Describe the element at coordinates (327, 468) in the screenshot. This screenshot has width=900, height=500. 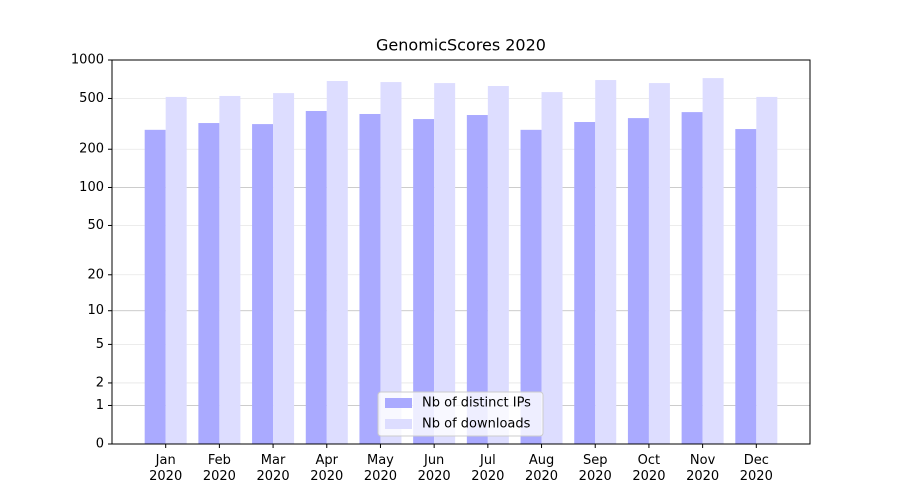
I see `x-tick-label: Apr 2020` at that location.